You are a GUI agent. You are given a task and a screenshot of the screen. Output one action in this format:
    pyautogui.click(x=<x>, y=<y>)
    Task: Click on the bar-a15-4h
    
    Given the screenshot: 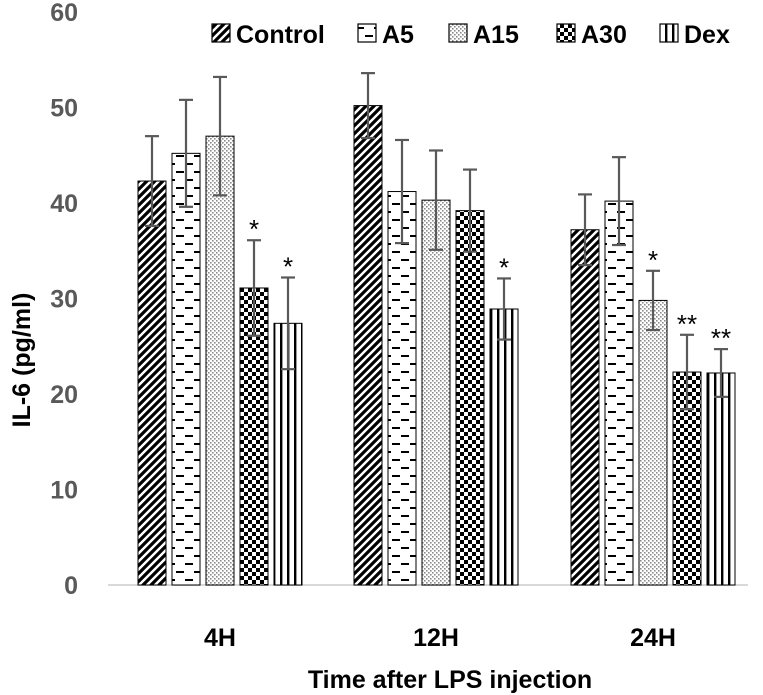 What is the action you would take?
    pyautogui.click(x=220, y=360)
    